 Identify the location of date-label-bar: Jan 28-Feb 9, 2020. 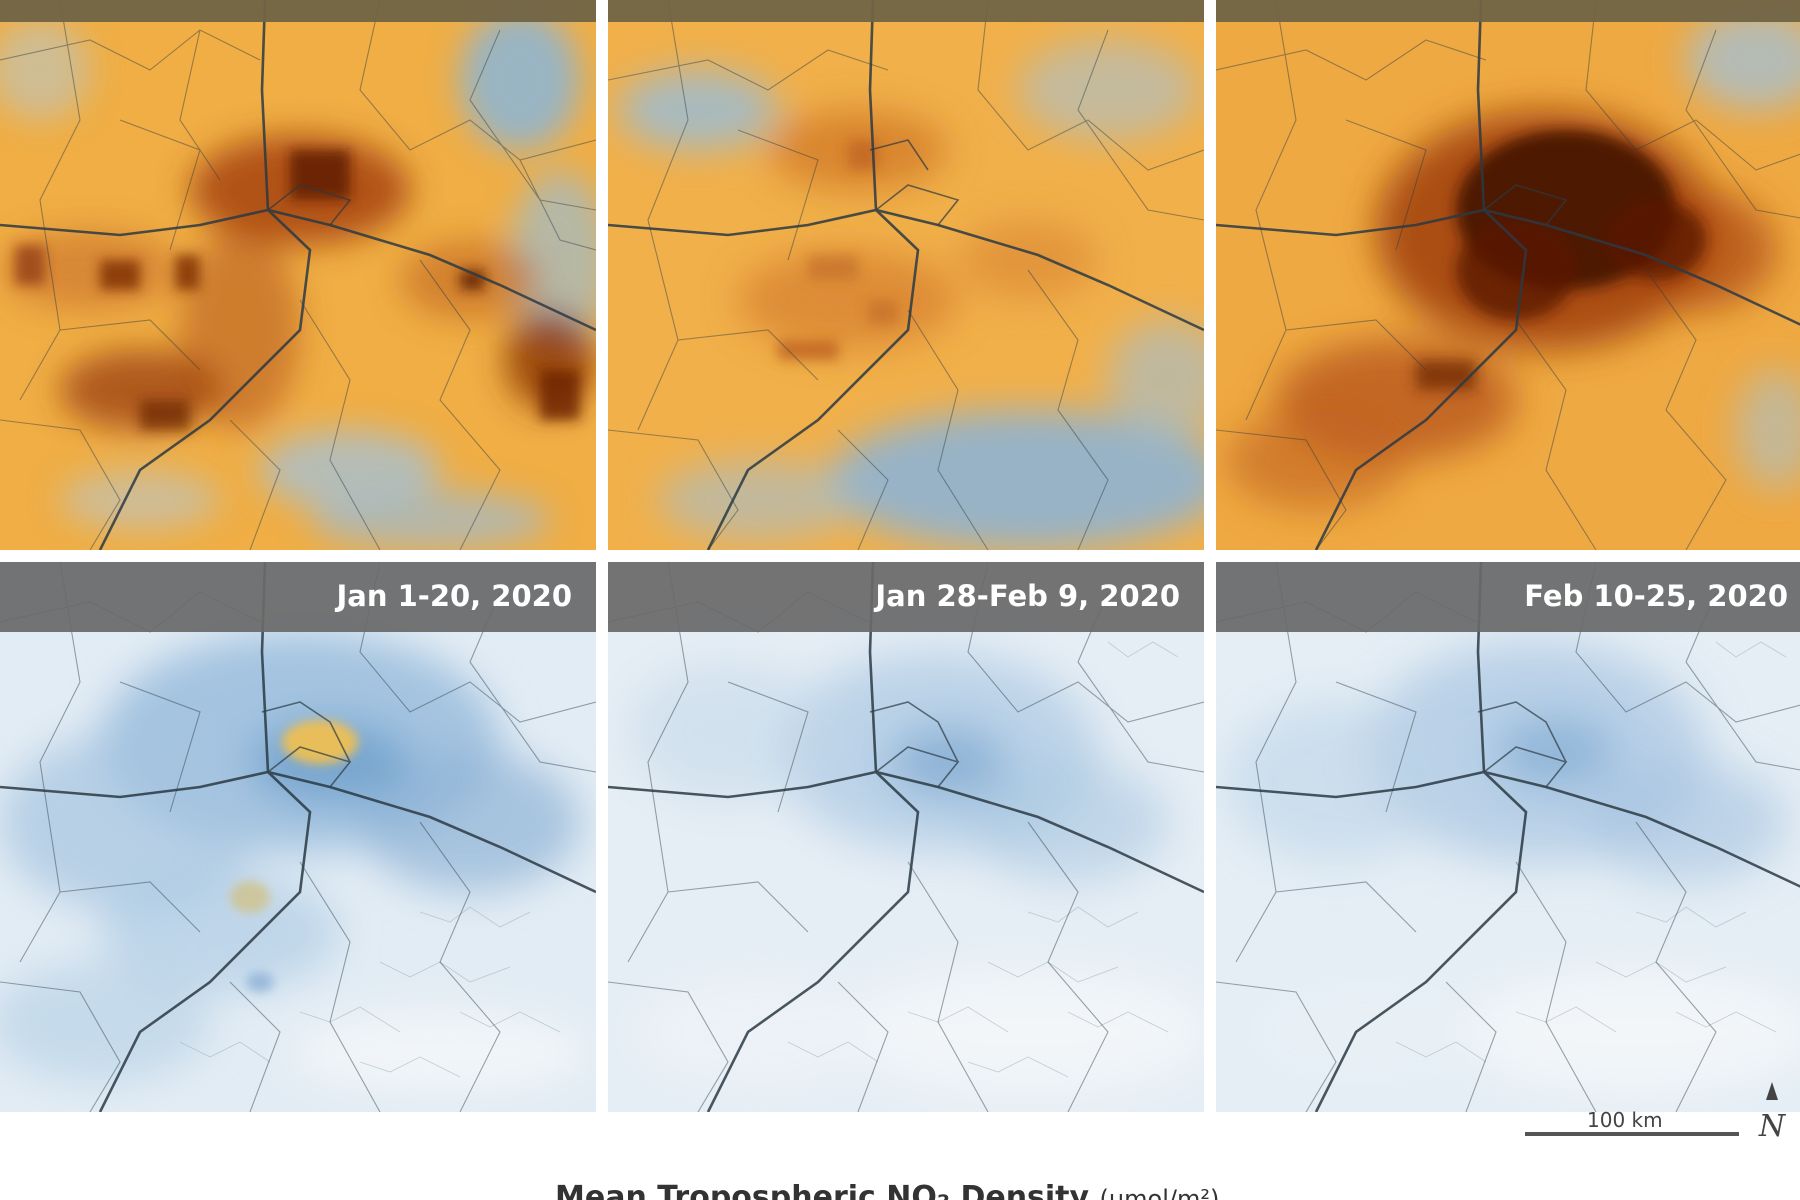
(906, 597).